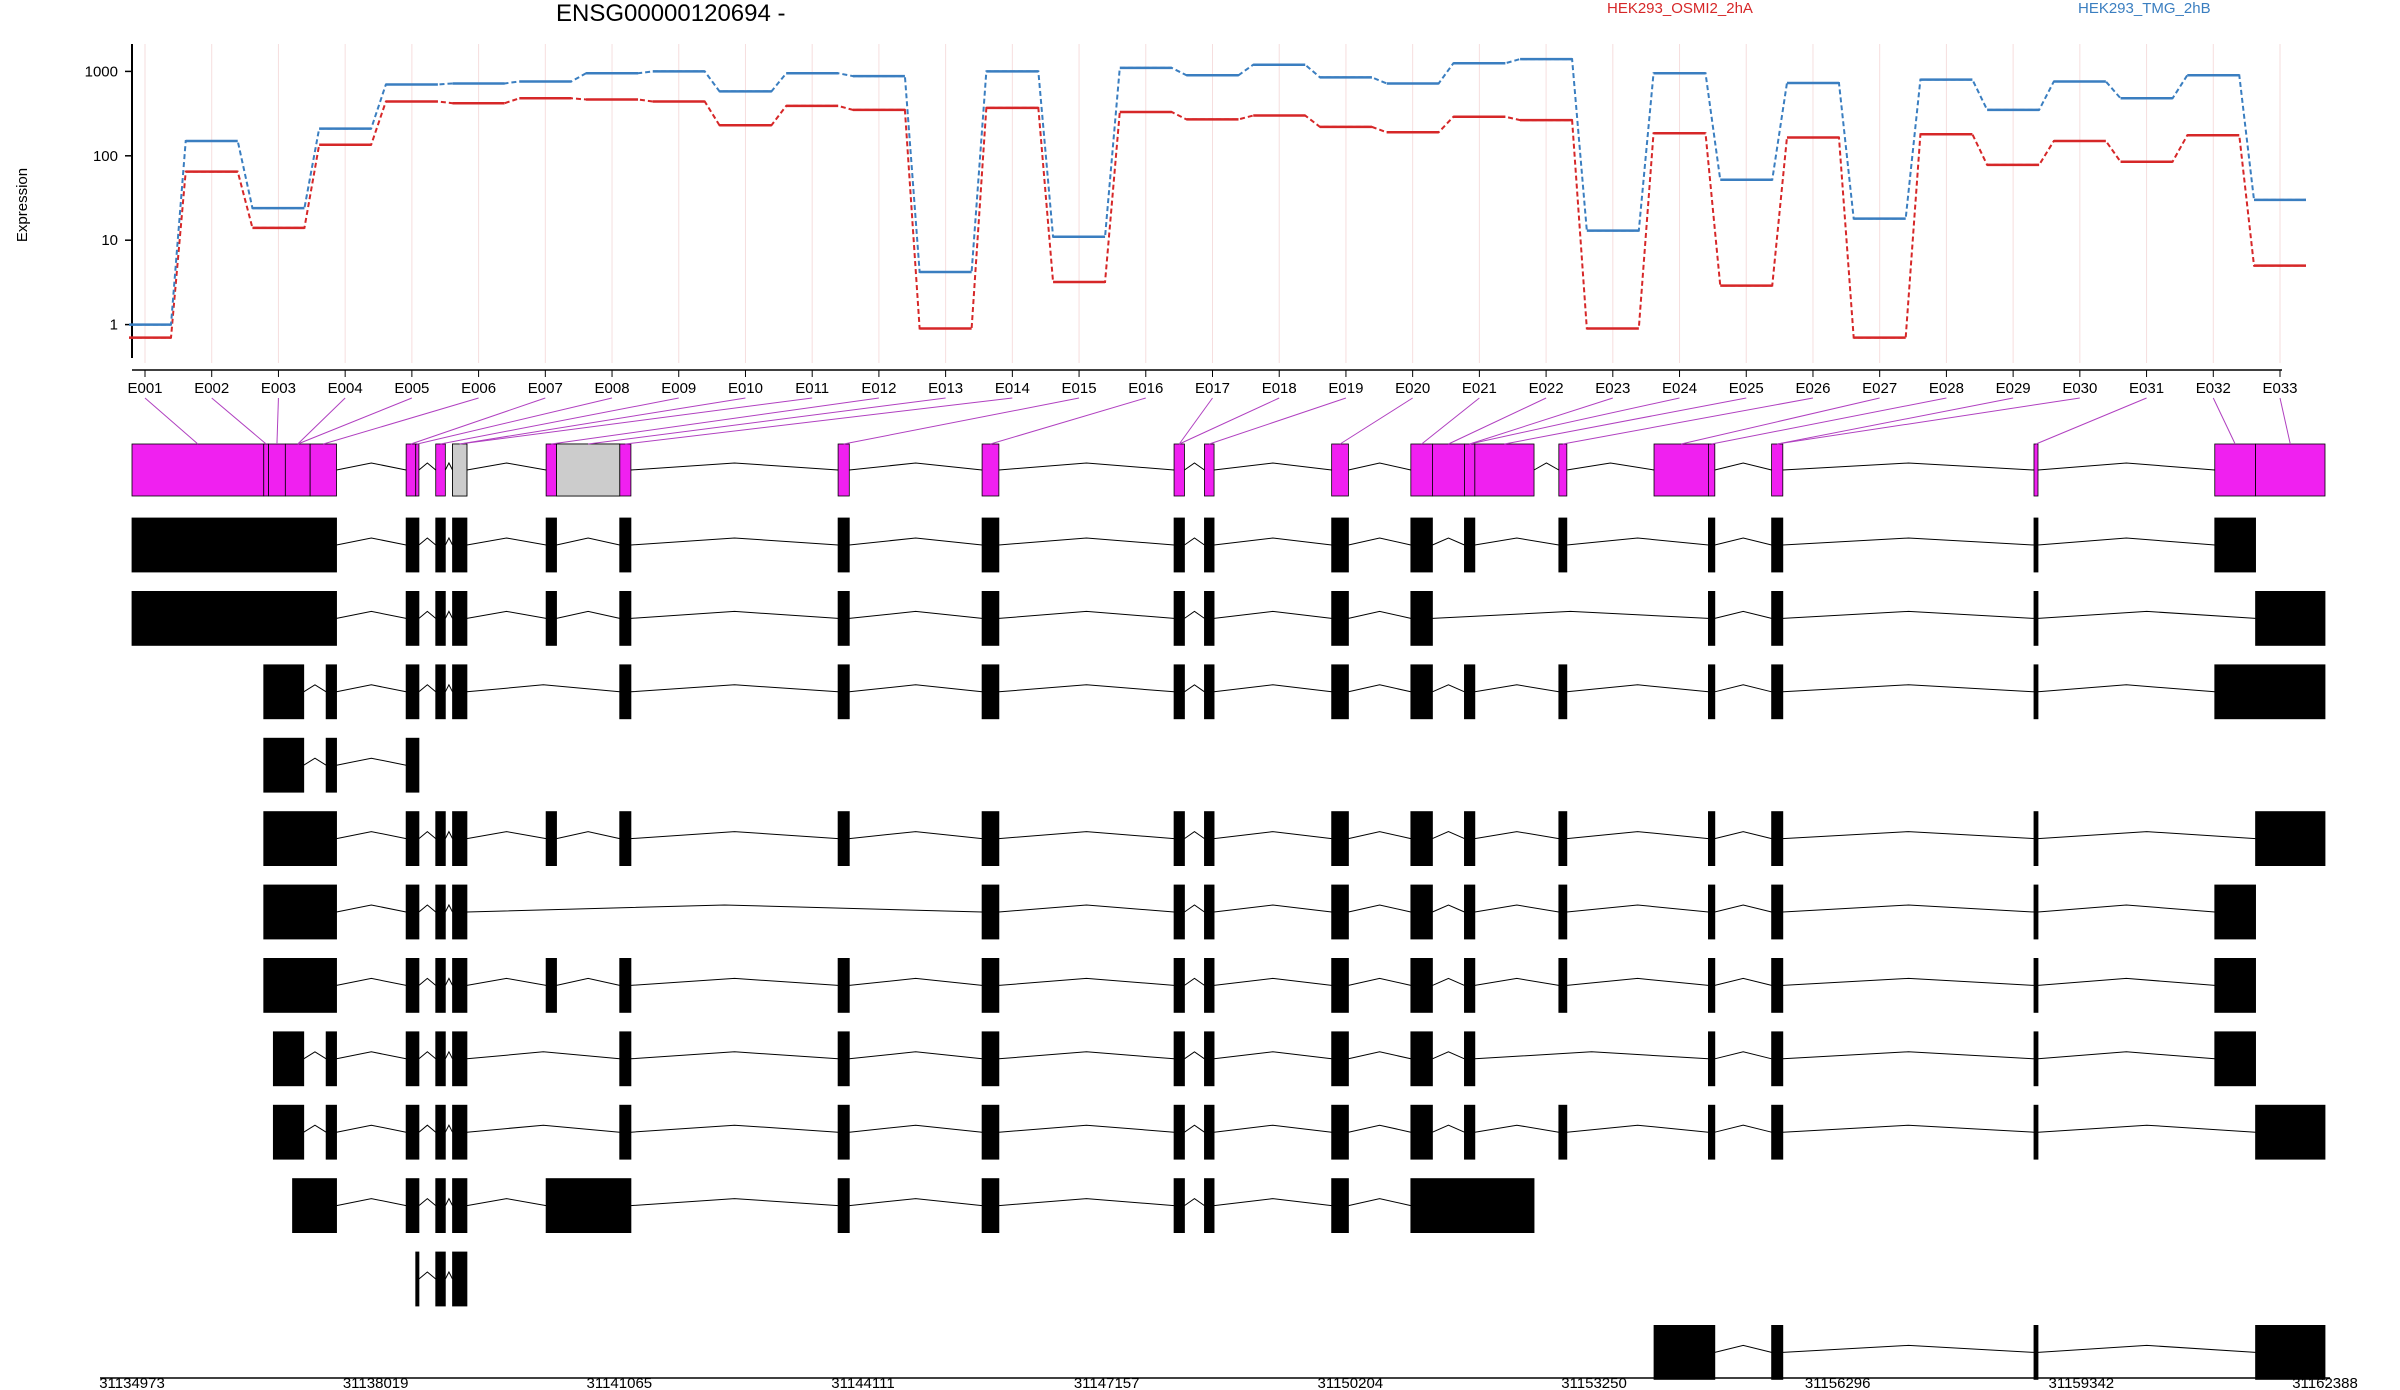 The image size is (2400, 1390). I want to click on transcript-4-exon, so click(412, 765).